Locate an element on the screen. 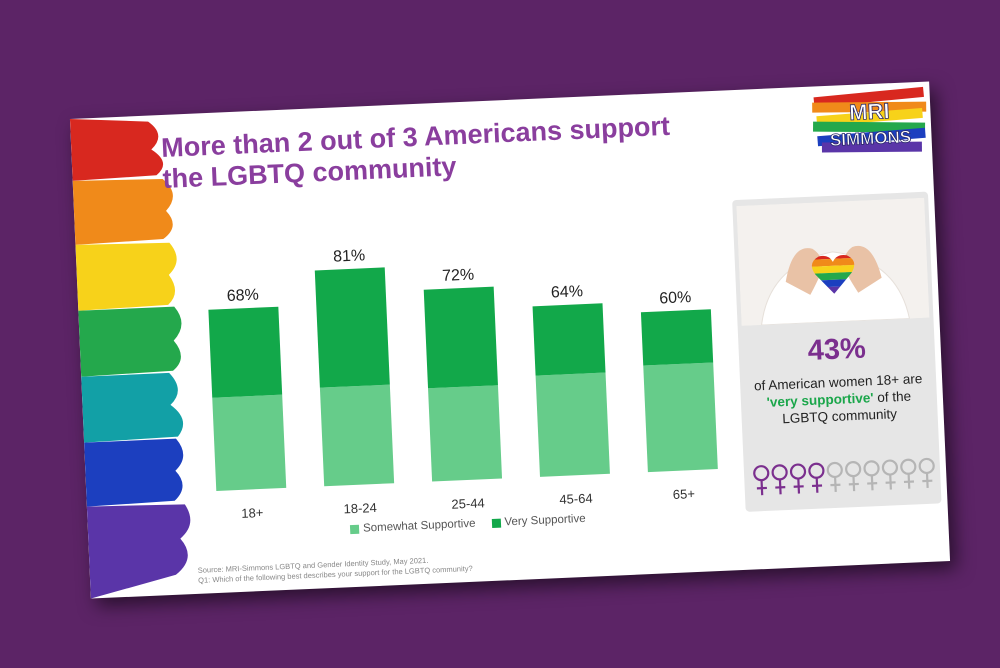  category-label-2: 25-44 is located at coordinates (468, 503).